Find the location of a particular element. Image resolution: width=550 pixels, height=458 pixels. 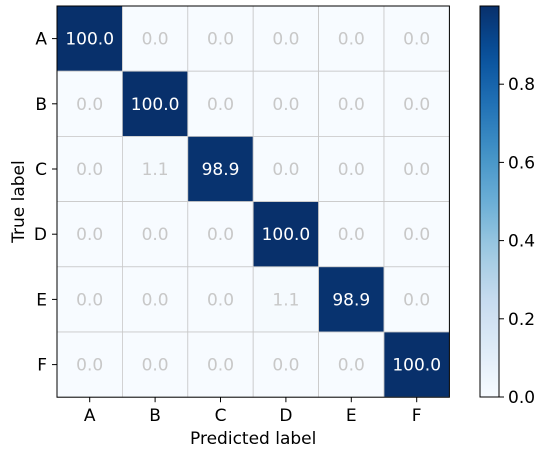

x-axis-label: Predicted label is located at coordinates (253, 439).